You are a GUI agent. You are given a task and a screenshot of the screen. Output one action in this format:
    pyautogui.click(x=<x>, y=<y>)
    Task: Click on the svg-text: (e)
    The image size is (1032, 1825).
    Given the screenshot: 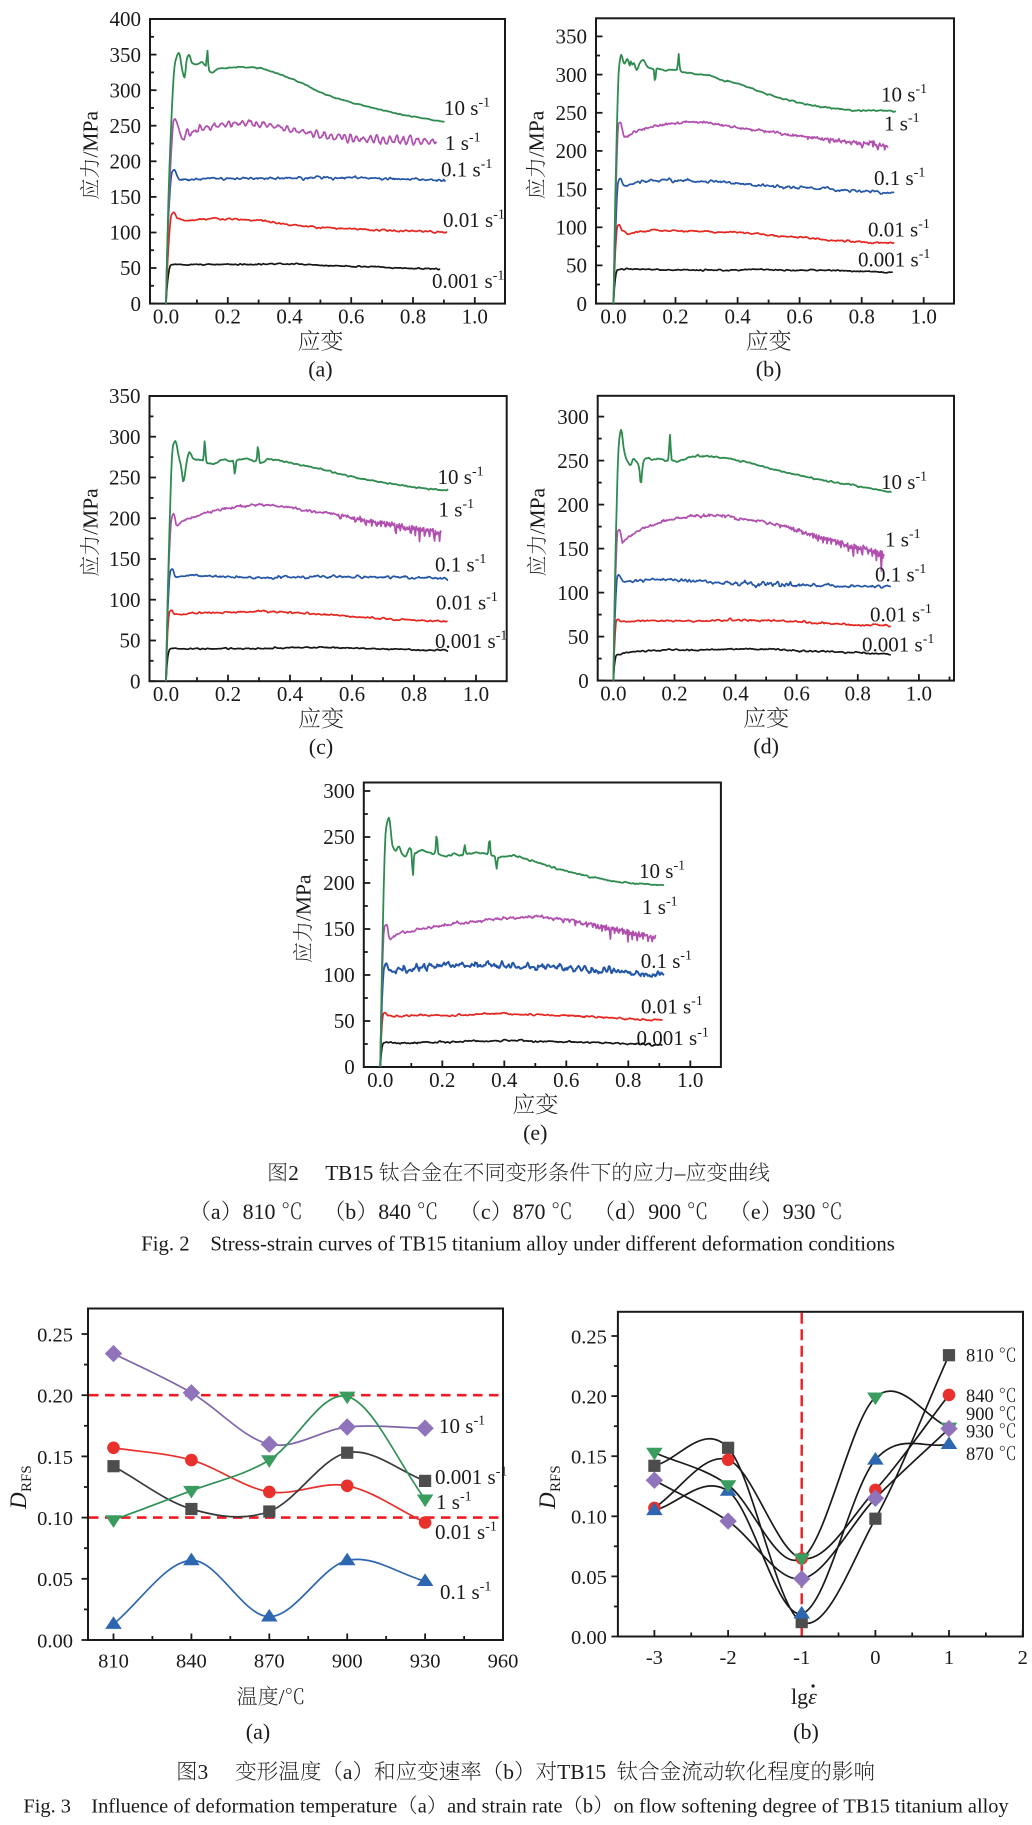 What is the action you would take?
    pyautogui.click(x=535, y=1132)
    